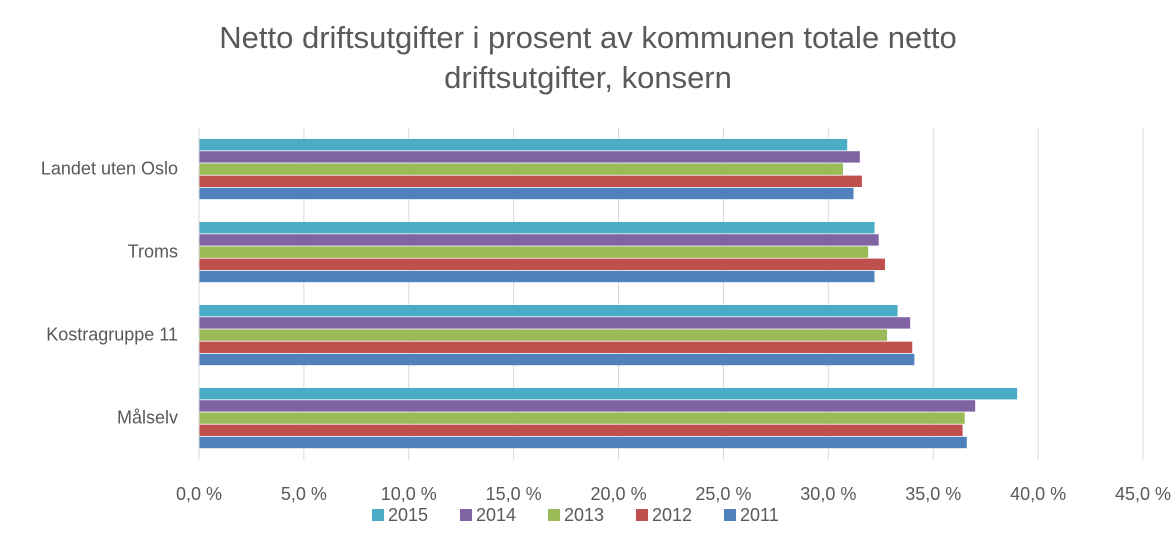 Image resolution: width=1176 pixels, height=551 pixels. I want to click on legend-label: 2011, so click(759, 515).